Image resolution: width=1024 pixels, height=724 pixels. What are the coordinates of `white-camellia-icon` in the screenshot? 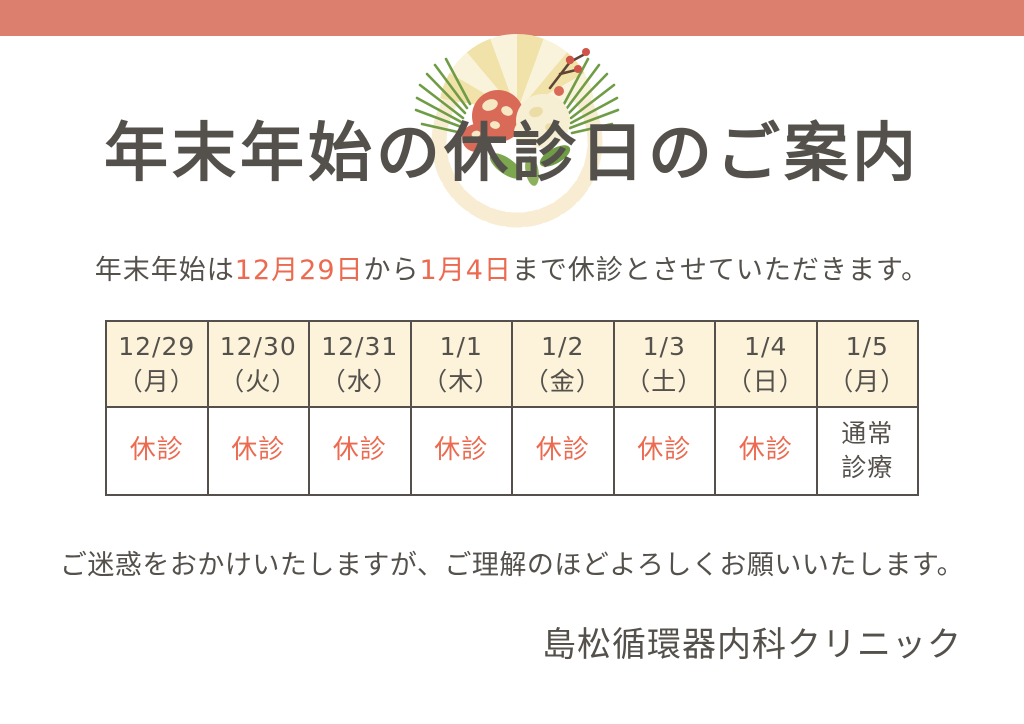 It's located at (542, 121).